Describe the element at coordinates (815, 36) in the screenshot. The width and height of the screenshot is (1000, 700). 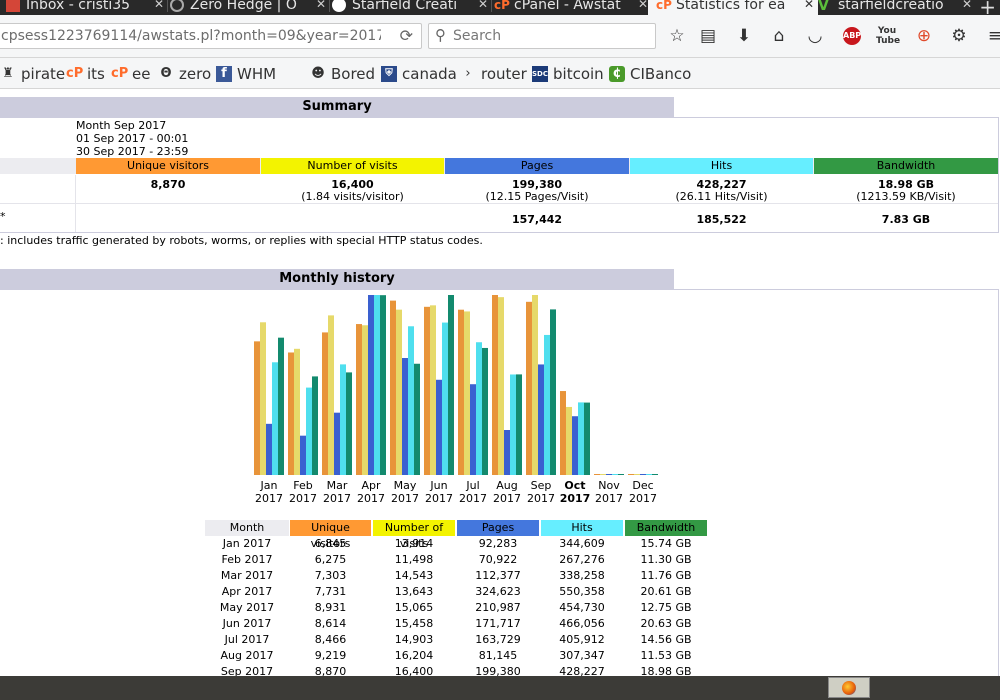
I see `pocket-icon: ◡` at that location.